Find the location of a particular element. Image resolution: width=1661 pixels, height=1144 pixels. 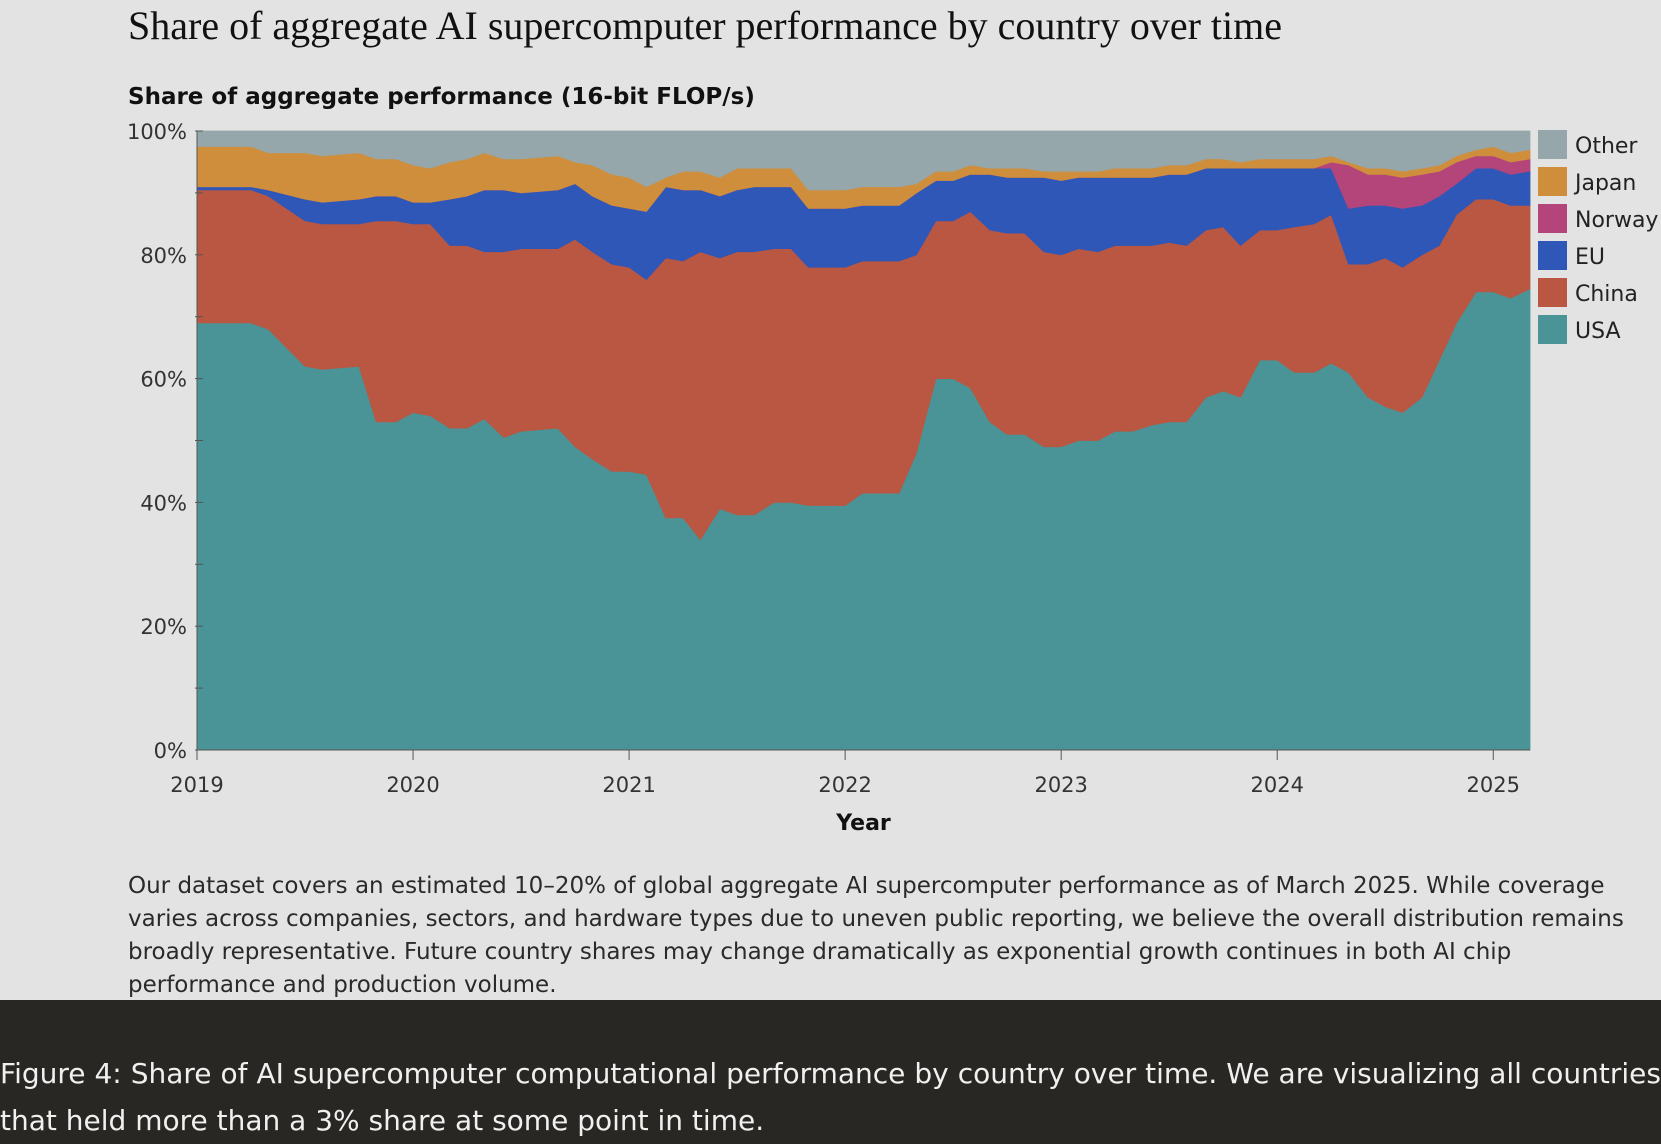

x-tick-label: 2020 is located at coordinates (412, 785).